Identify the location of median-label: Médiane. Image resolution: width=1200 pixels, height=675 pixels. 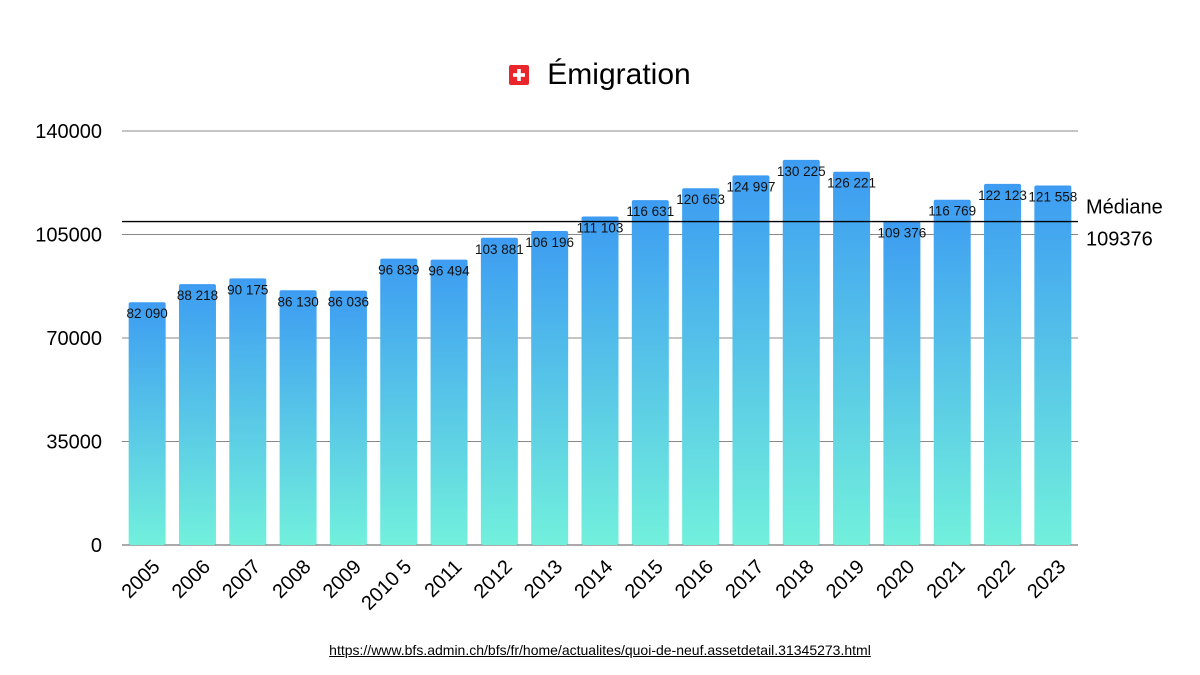
(1124, 208).